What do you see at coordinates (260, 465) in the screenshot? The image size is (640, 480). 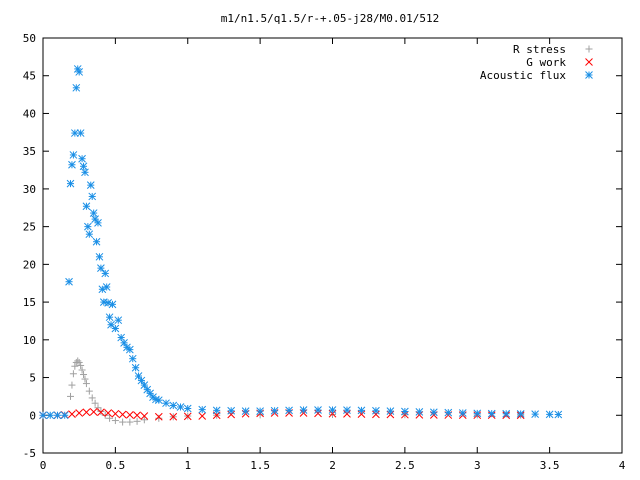 I see `x-tick-label: 1.5` at bounding box center [260, 465].